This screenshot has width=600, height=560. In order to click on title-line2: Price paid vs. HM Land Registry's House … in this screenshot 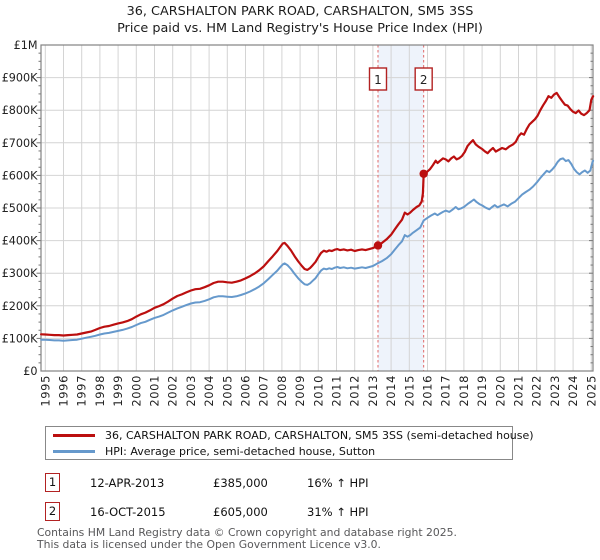, I will do `click(300, 28)`.